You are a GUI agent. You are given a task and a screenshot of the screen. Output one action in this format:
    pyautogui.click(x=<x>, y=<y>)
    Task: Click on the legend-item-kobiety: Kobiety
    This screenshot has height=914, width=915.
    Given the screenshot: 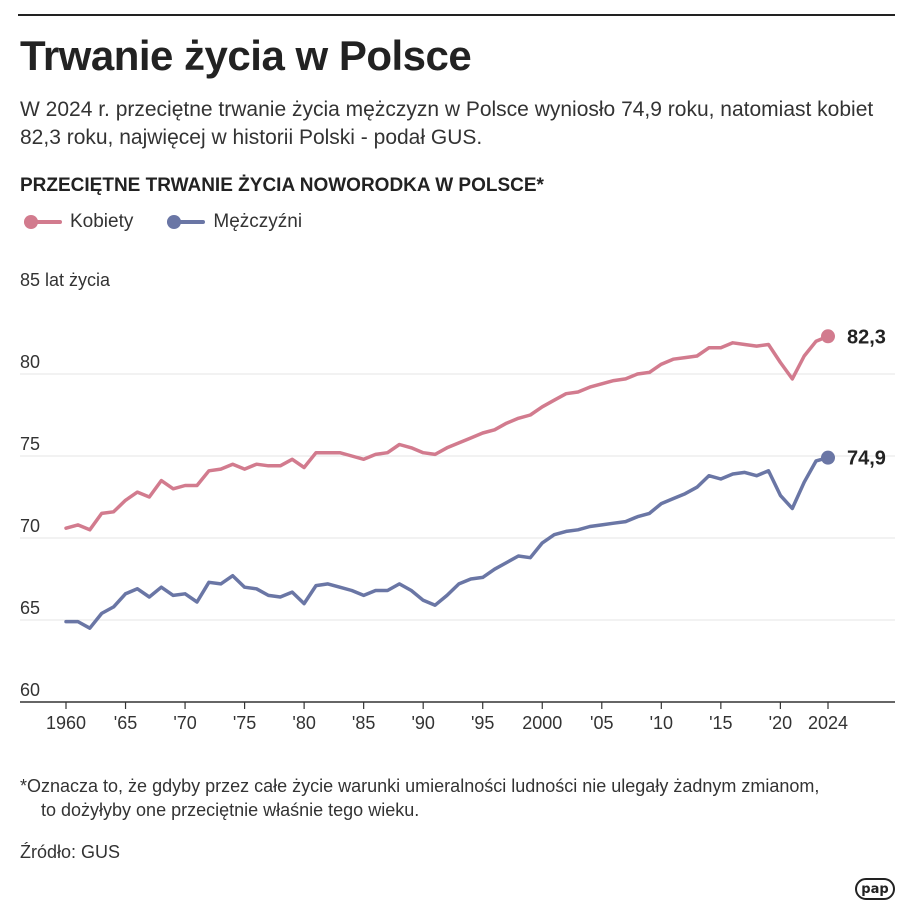 What is the action you would take?
    pyautogui.click(x=78, y=222)
    